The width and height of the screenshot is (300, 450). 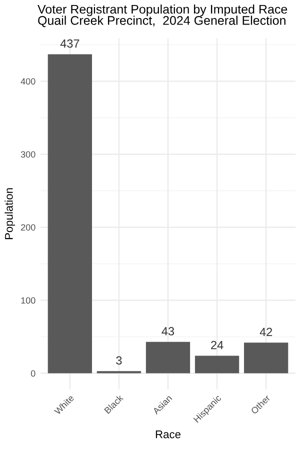 What do you see at coordinates (119, 360) in the screenshot?
I see `data-label: 3` at bounding box center [119, 360].